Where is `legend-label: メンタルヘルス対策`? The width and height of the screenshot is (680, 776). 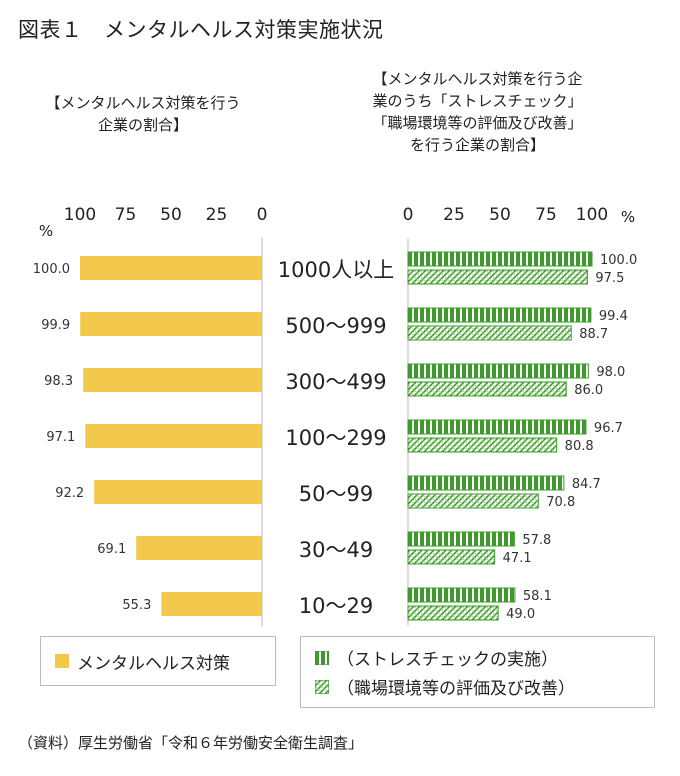 legend-label: メンタルヘルス対策 is located at coordinates (153, 663).